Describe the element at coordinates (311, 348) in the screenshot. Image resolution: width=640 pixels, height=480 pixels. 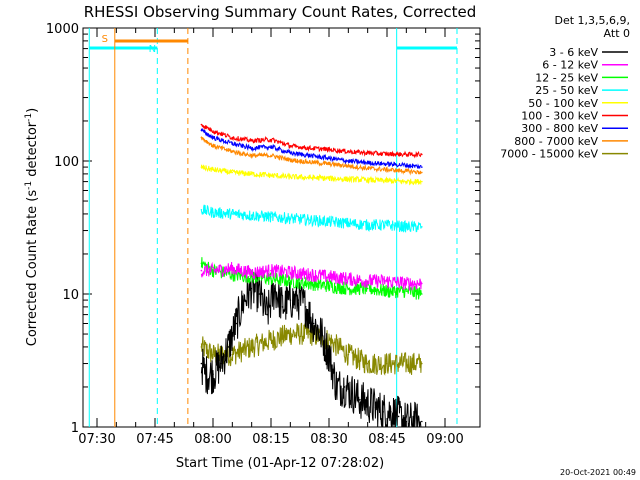
I see `series-line-3-6keV` at that location.